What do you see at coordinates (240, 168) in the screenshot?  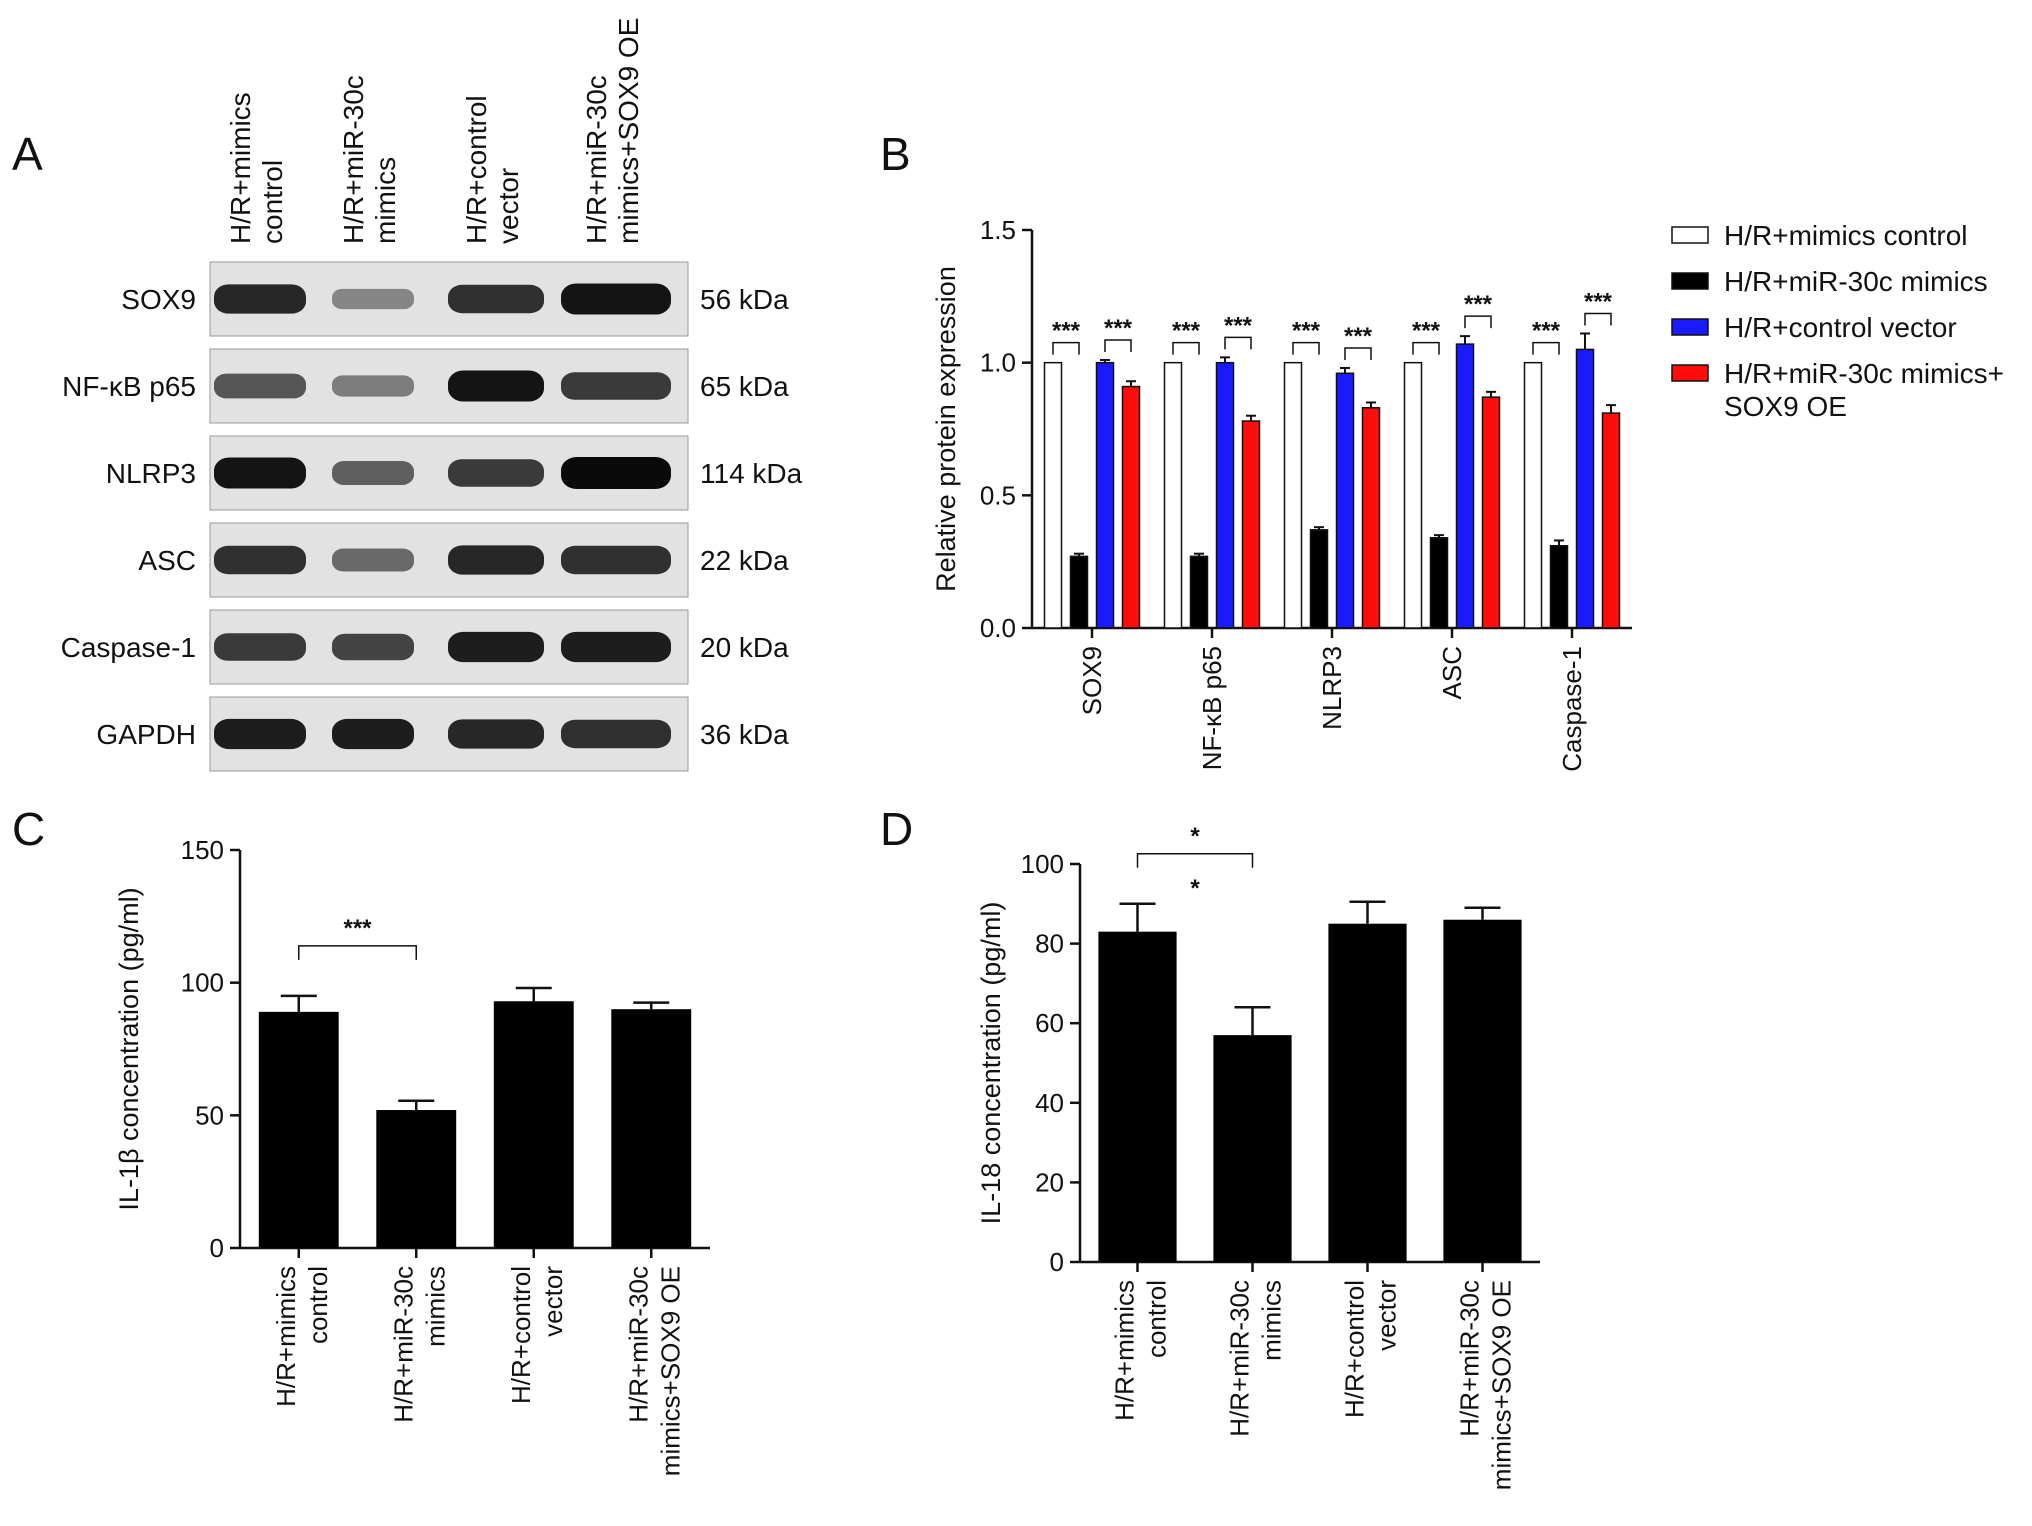 I see `lane-label: H/R+mimics` at bounding box center [240, 168].